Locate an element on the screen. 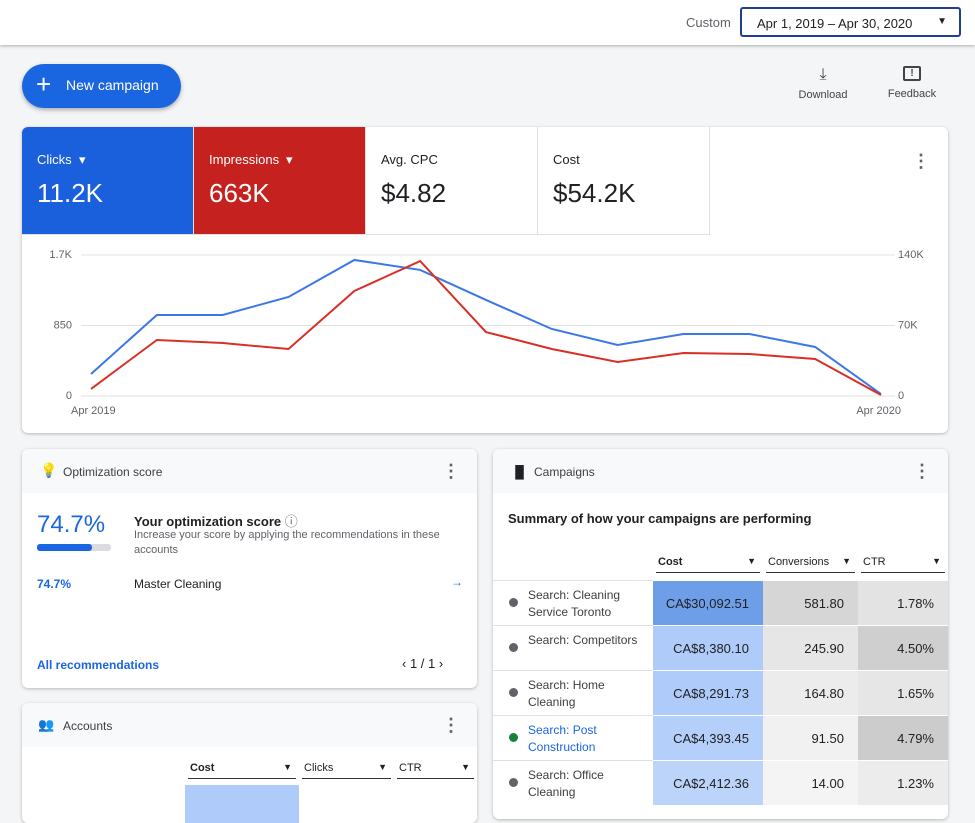 Image resolution: width=975 pixels, height=823 pixels. row-account: Master Cleaning is located at coordinates (178, 584).